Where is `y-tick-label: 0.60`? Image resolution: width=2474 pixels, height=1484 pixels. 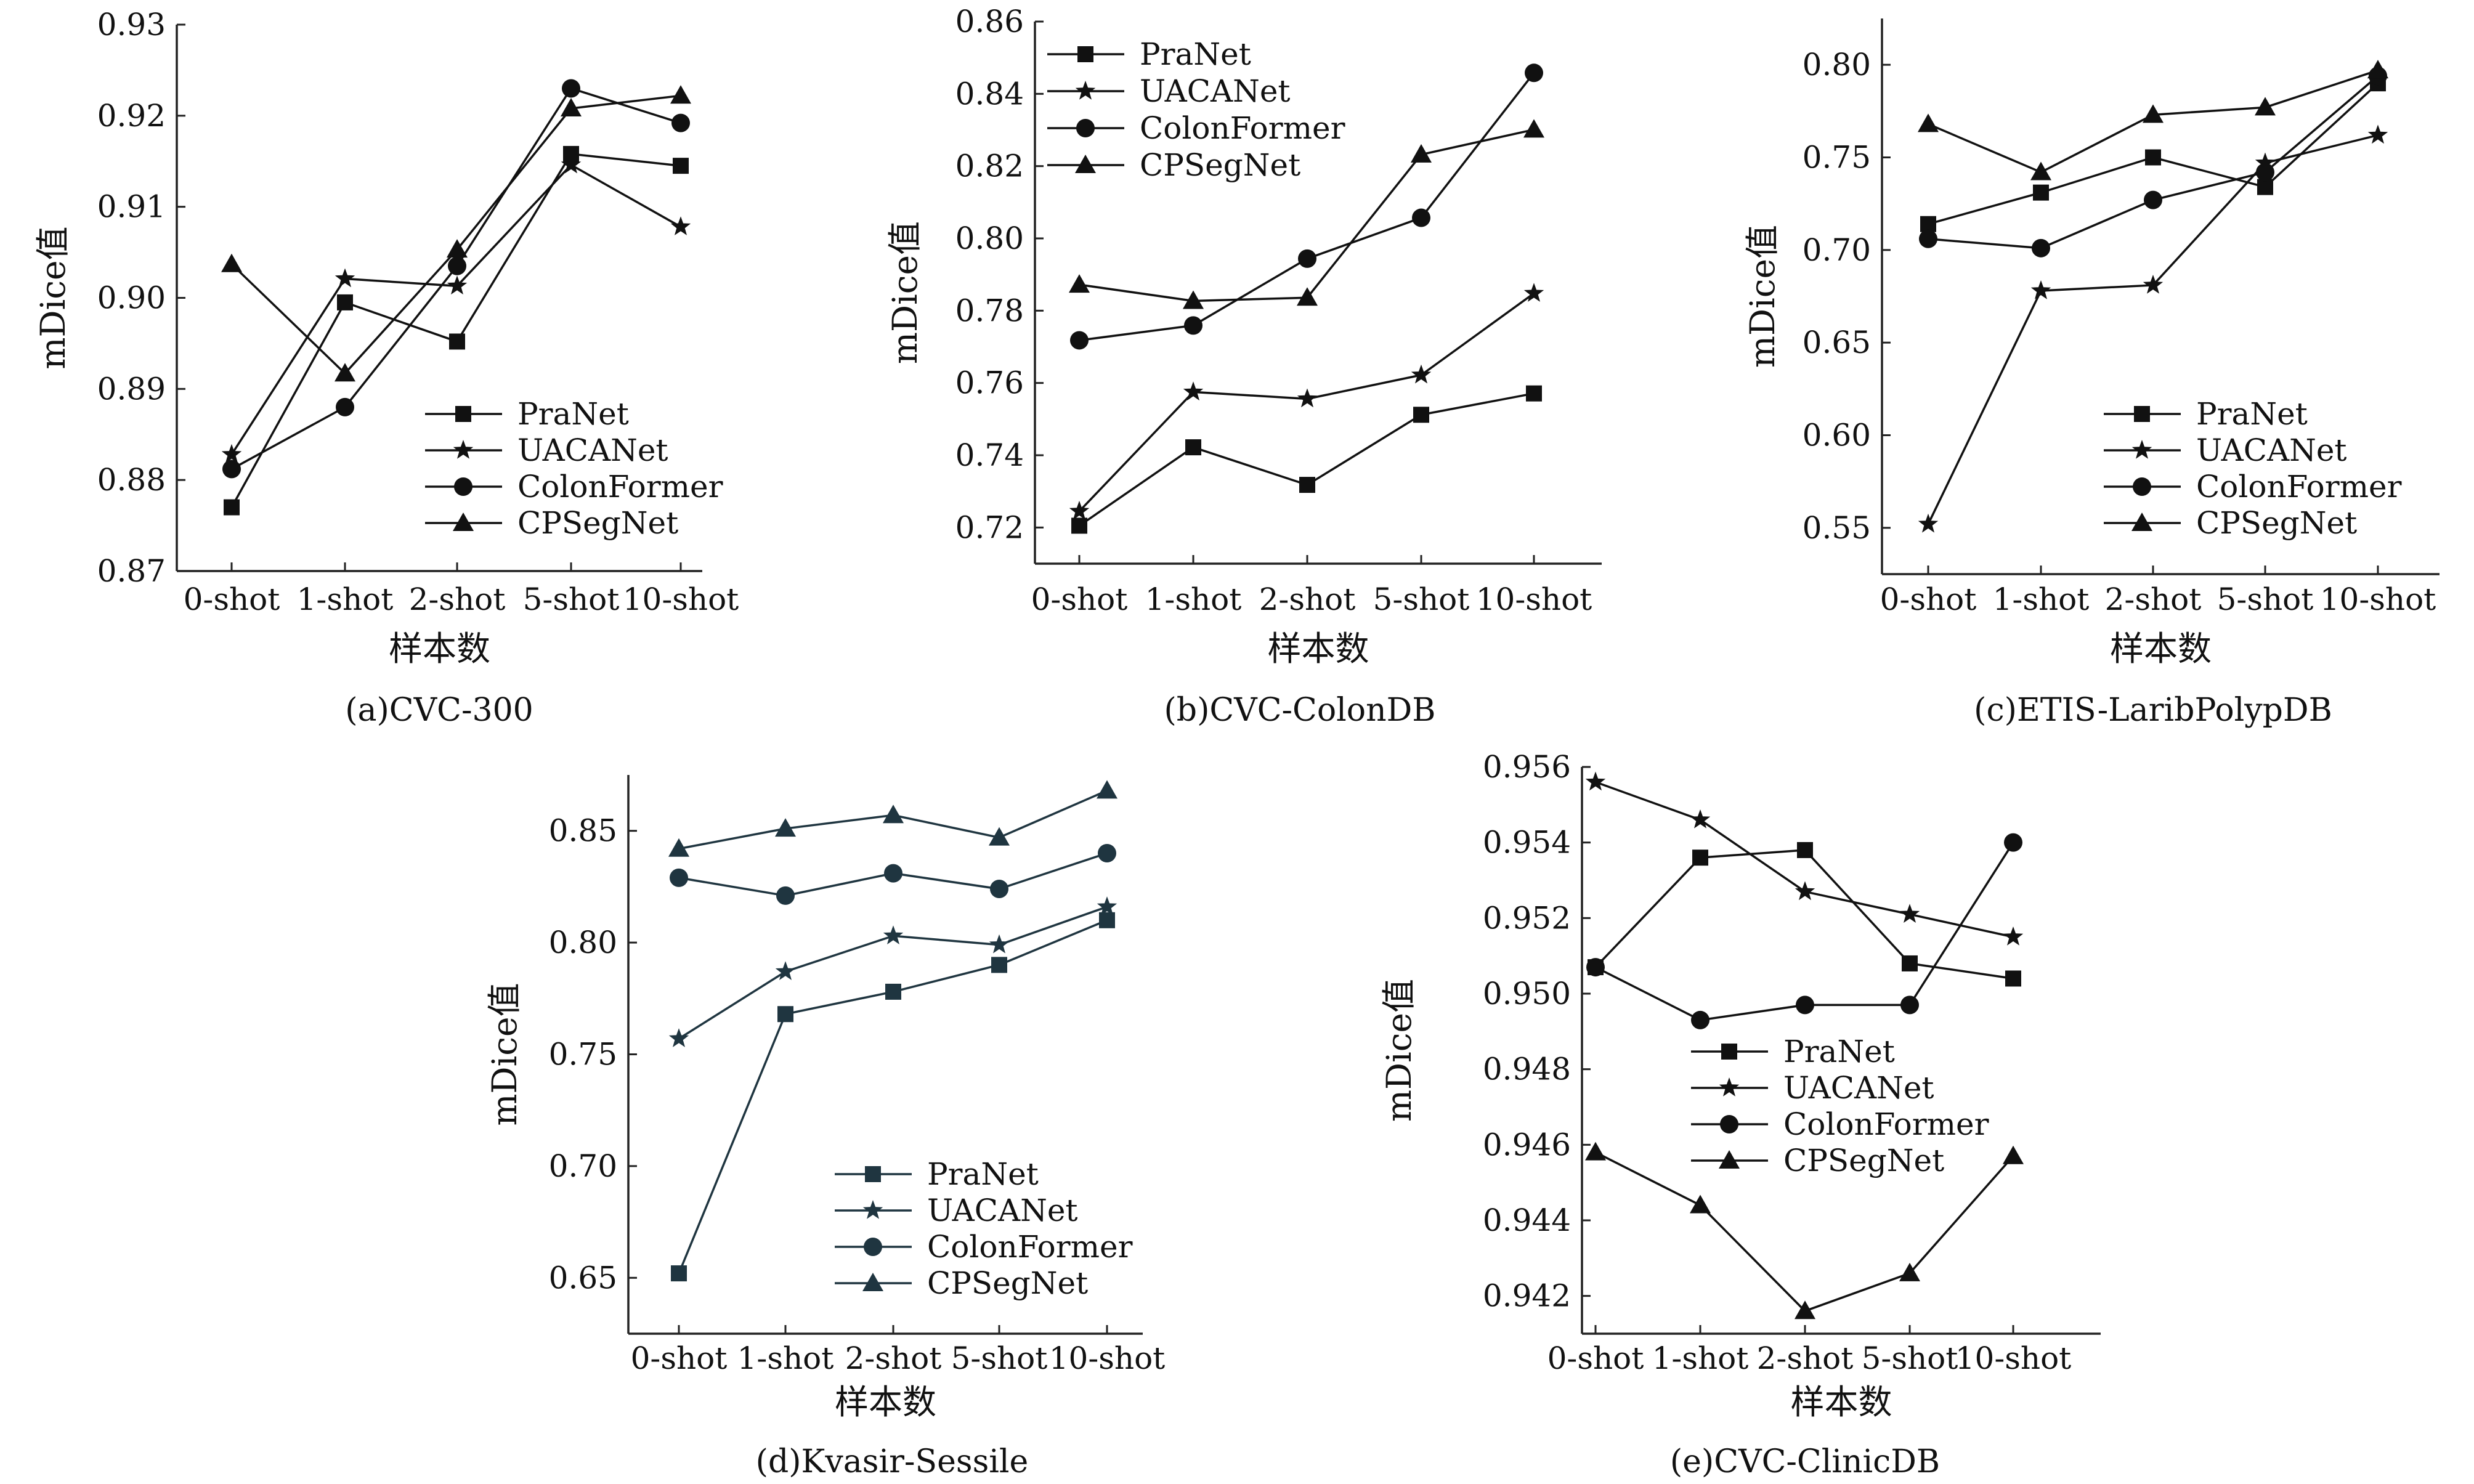
y-tick-label: 0.60 is located at coordinates (1837, 435).